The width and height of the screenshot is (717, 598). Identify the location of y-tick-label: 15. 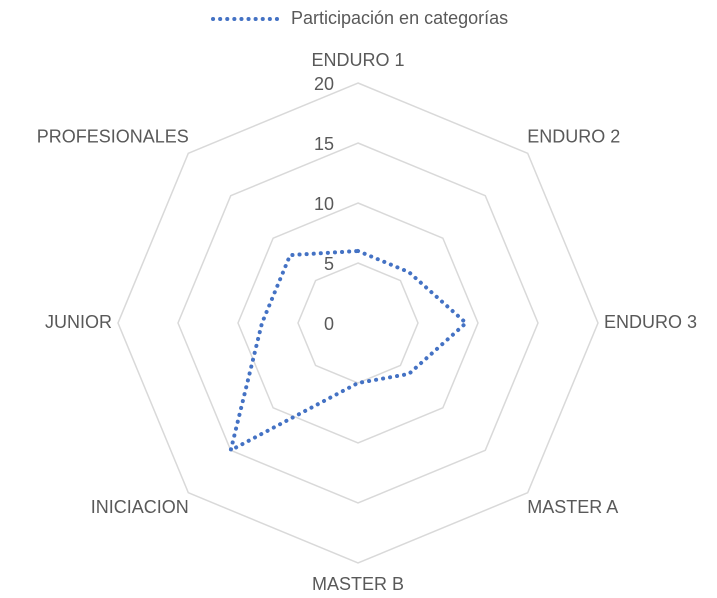
(324, 144).